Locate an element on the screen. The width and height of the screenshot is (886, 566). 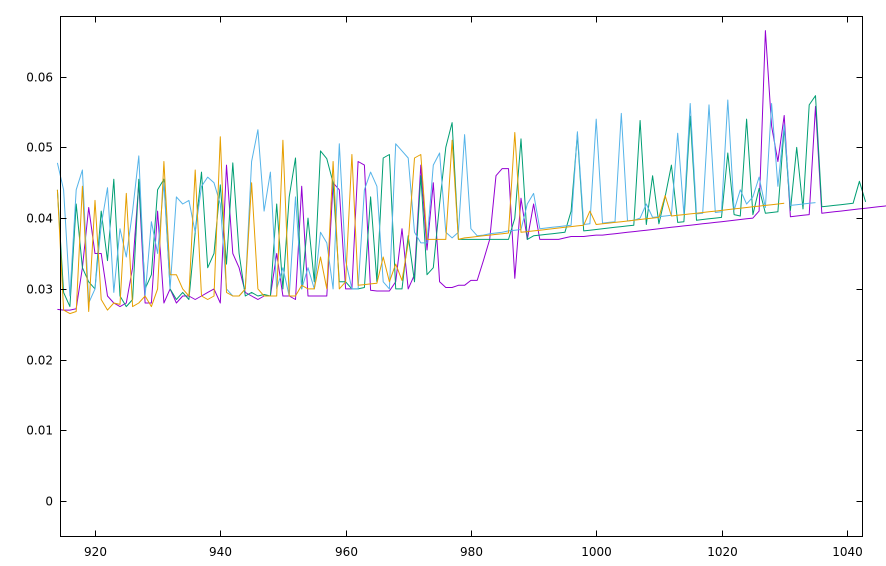
x-tick-label: 1020 is located at coordinates (722, 552).